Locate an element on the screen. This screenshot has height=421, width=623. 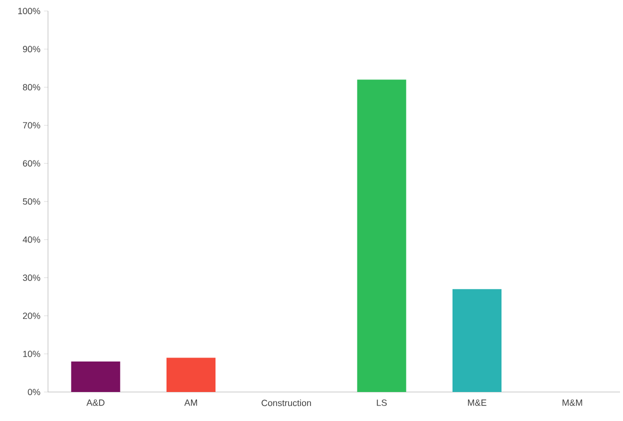
y-tick-label: 80% is located at coordinates (31, 87).